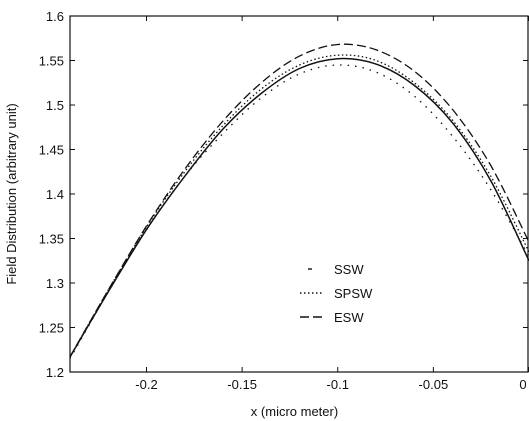  I want to click on x-tick-label: -0.2, so click(146, 384).